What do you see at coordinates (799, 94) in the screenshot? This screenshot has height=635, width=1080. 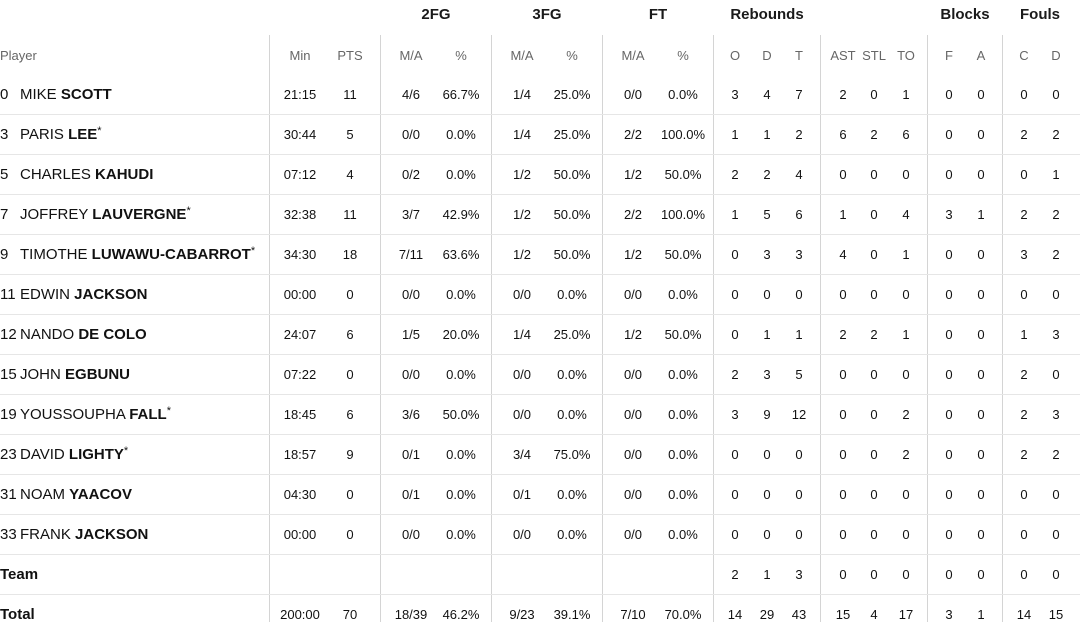 I see `stat-cell: 7` at bounding box center [799, 94].